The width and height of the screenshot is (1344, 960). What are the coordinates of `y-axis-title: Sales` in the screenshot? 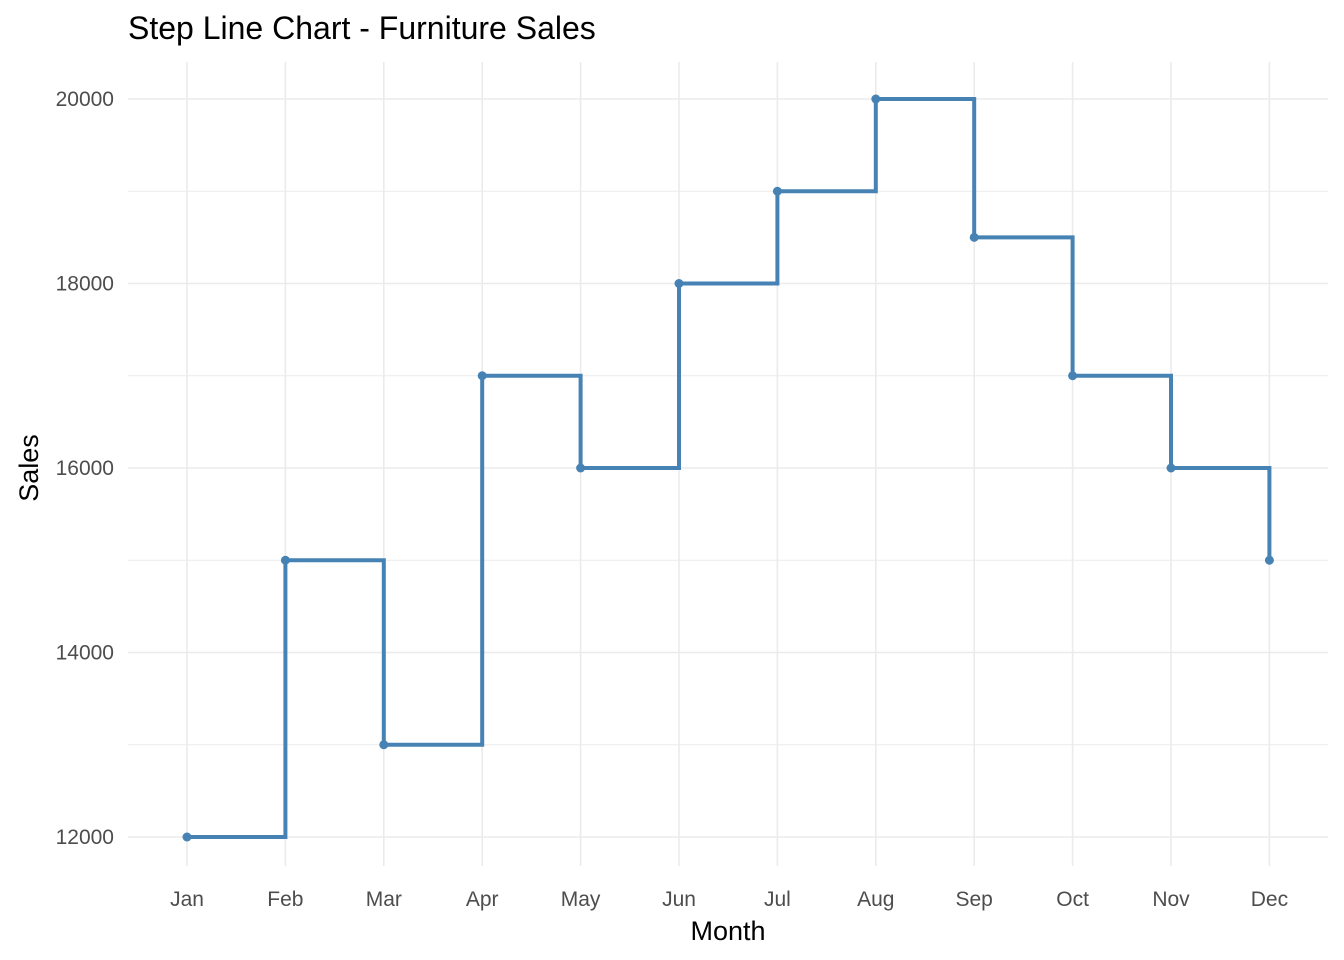 It's located at (29, 468).